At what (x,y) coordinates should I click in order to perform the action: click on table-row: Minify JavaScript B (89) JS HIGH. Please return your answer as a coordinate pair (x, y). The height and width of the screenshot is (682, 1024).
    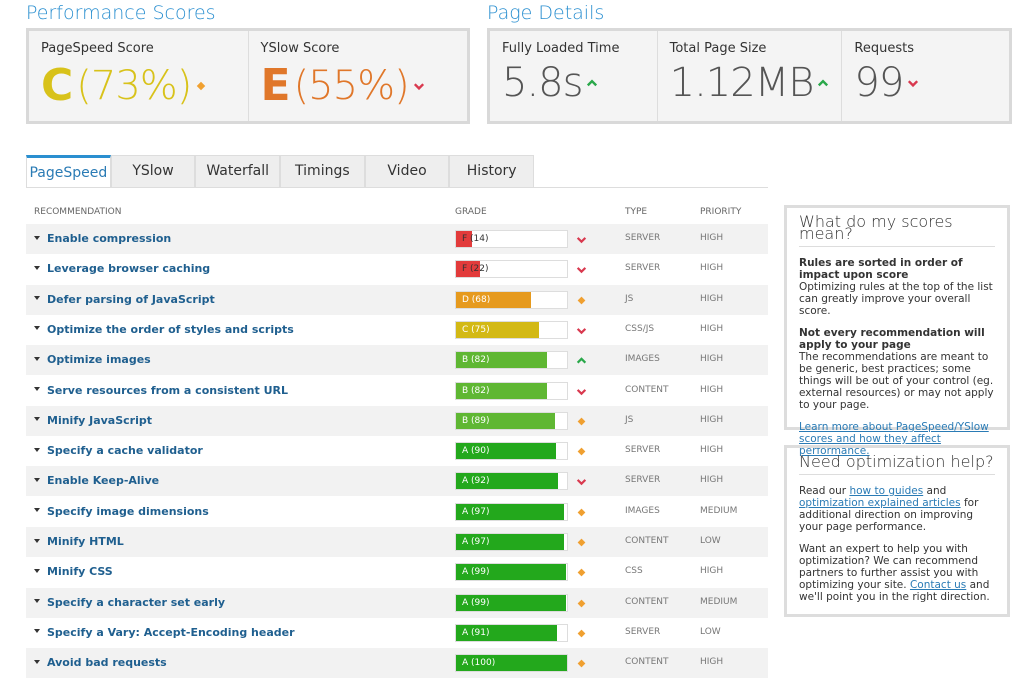
    Looking at the image, I should click on (397, 420).